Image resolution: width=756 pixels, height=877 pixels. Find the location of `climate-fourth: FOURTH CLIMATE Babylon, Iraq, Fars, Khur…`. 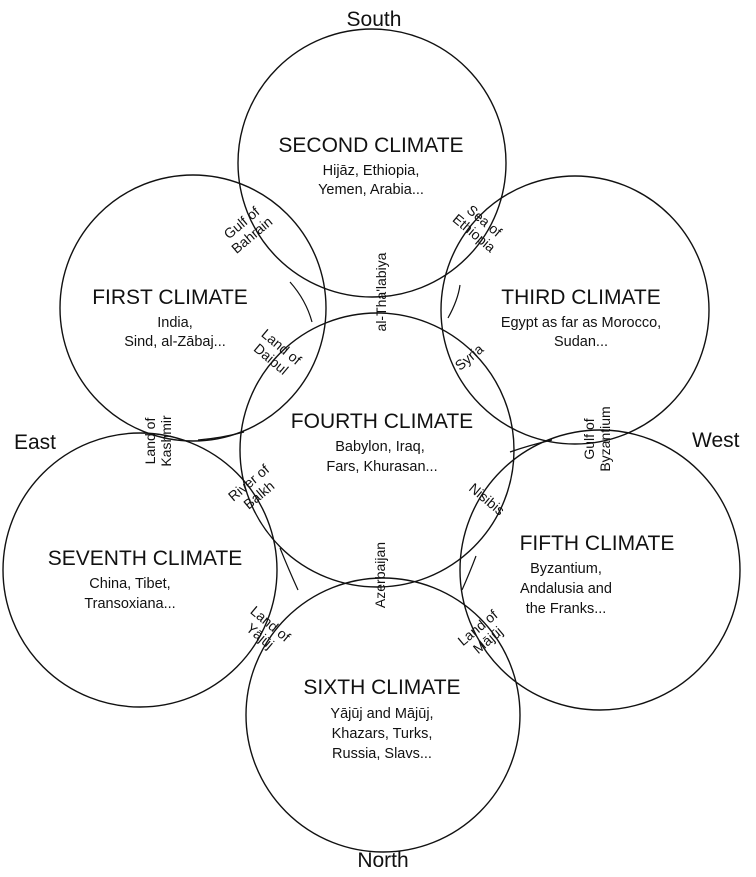

climate-fourth: FOURTH CLIMATE Babylon, Iraq, Fars, Khur… is located at coordinates (382, 442).